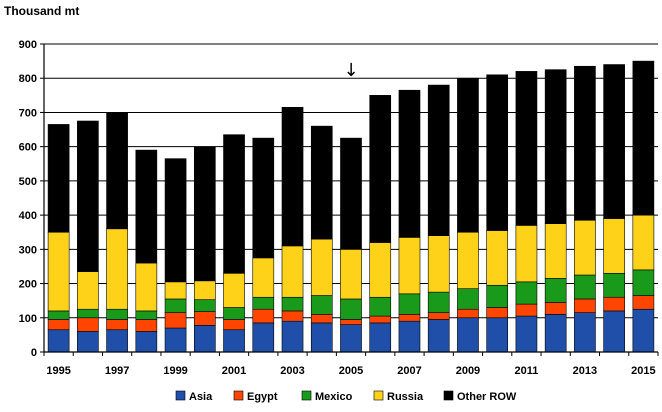 The image size is (662, 412). Describe the element at coordinates (351, 371) in the screenshot. I see `x-tick-label: 2005` at that location.